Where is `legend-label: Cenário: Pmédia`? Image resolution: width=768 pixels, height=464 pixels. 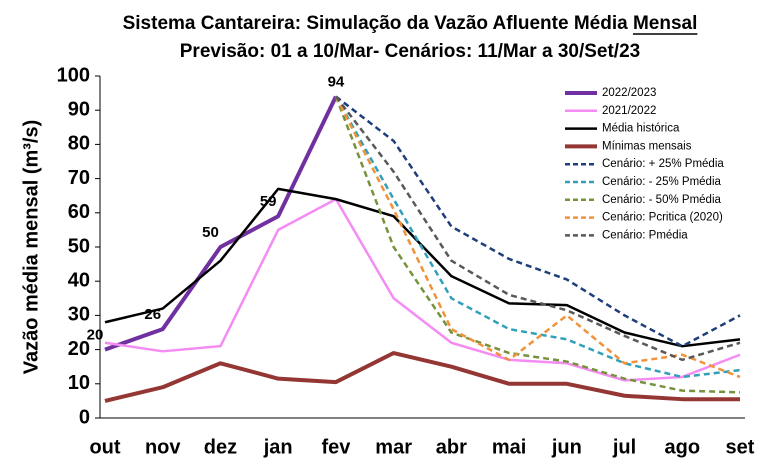
legend-label: Cenário: Pmédia is located at coordinates (645, 235).